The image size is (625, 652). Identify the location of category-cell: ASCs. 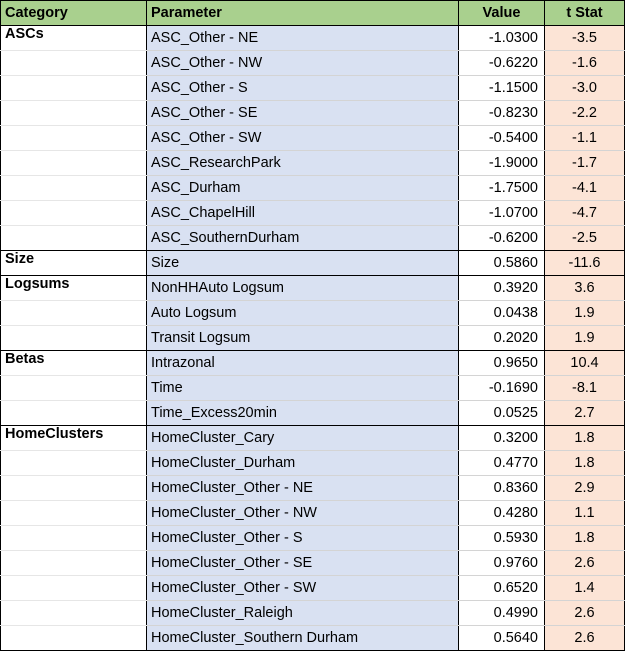
(73, 38).